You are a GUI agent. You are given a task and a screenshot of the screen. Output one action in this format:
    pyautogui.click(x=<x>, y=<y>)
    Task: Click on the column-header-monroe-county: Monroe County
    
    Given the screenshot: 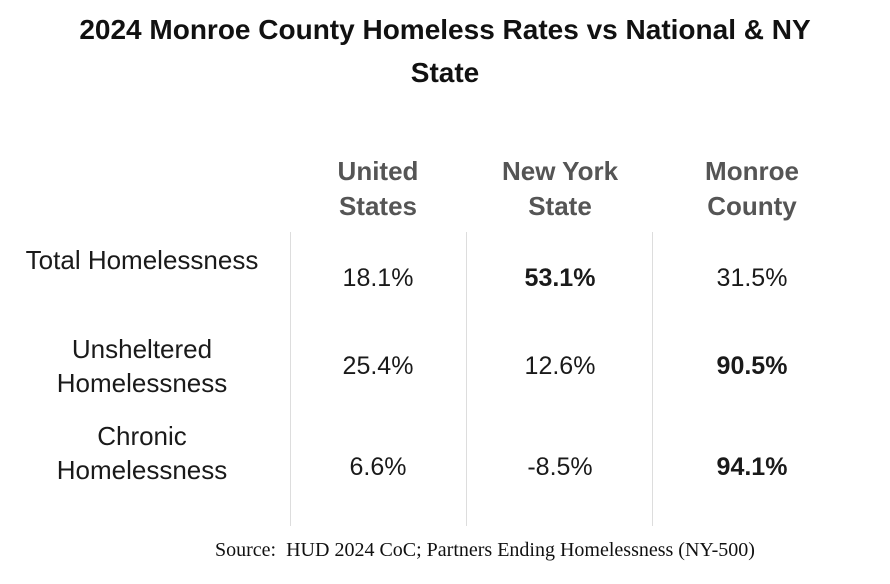 What is the action you would take?
    pyautogui.click(x=752, y=189)
    